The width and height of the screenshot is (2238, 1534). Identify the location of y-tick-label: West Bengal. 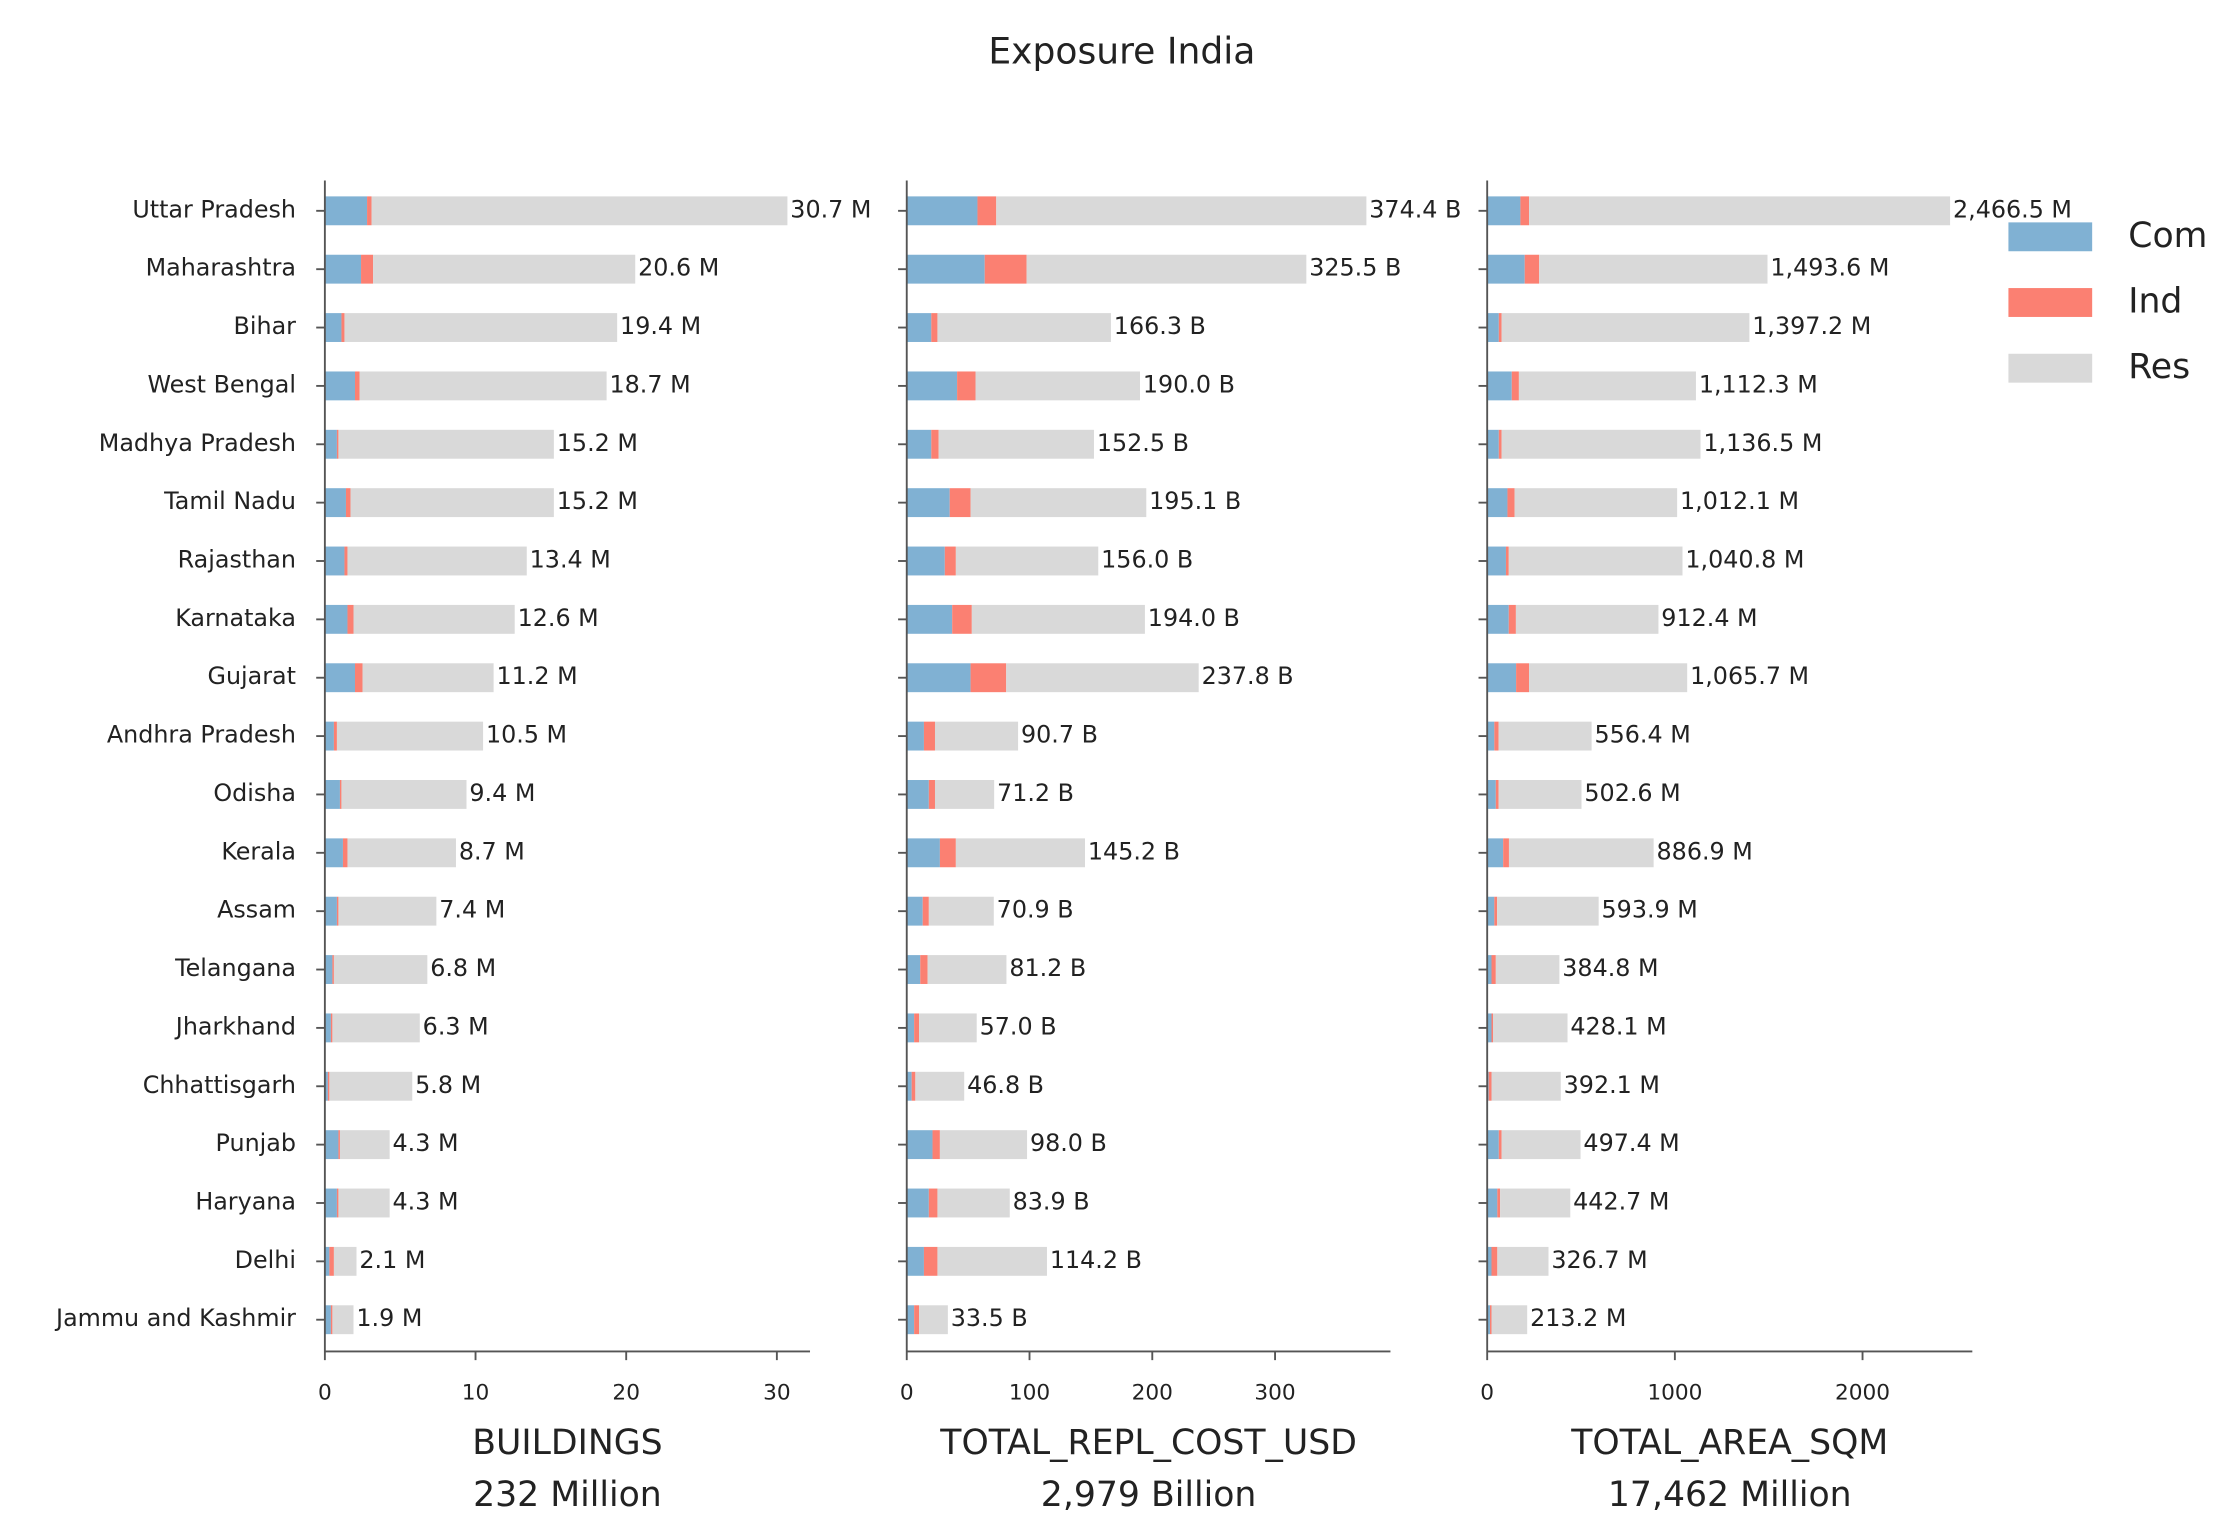
(221, 384).